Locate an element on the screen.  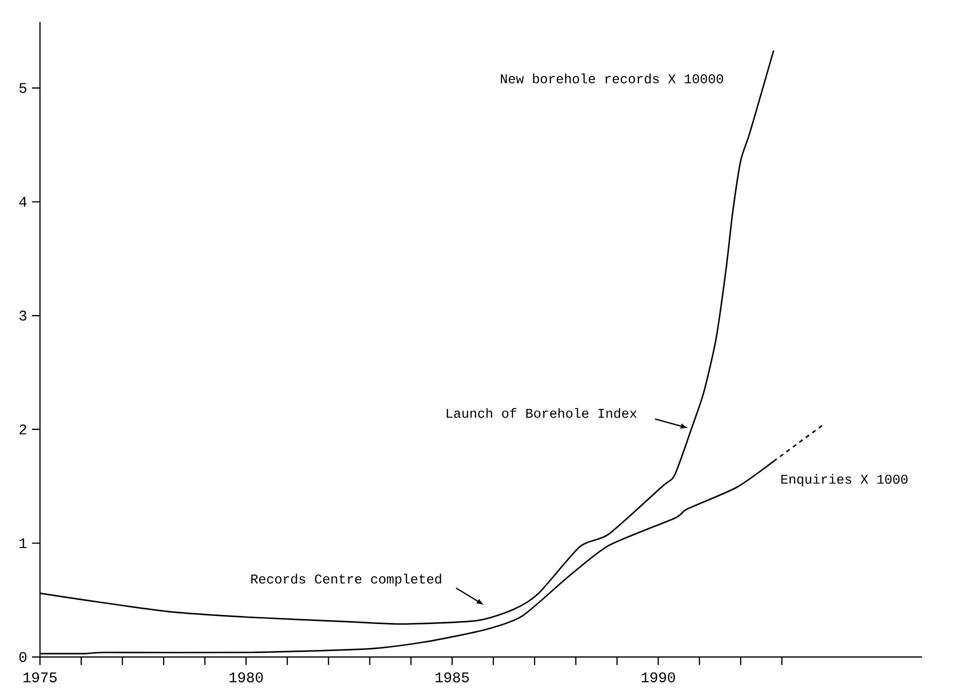
annotation: Launch of Borehole Index is located at coordinates (541, 413).